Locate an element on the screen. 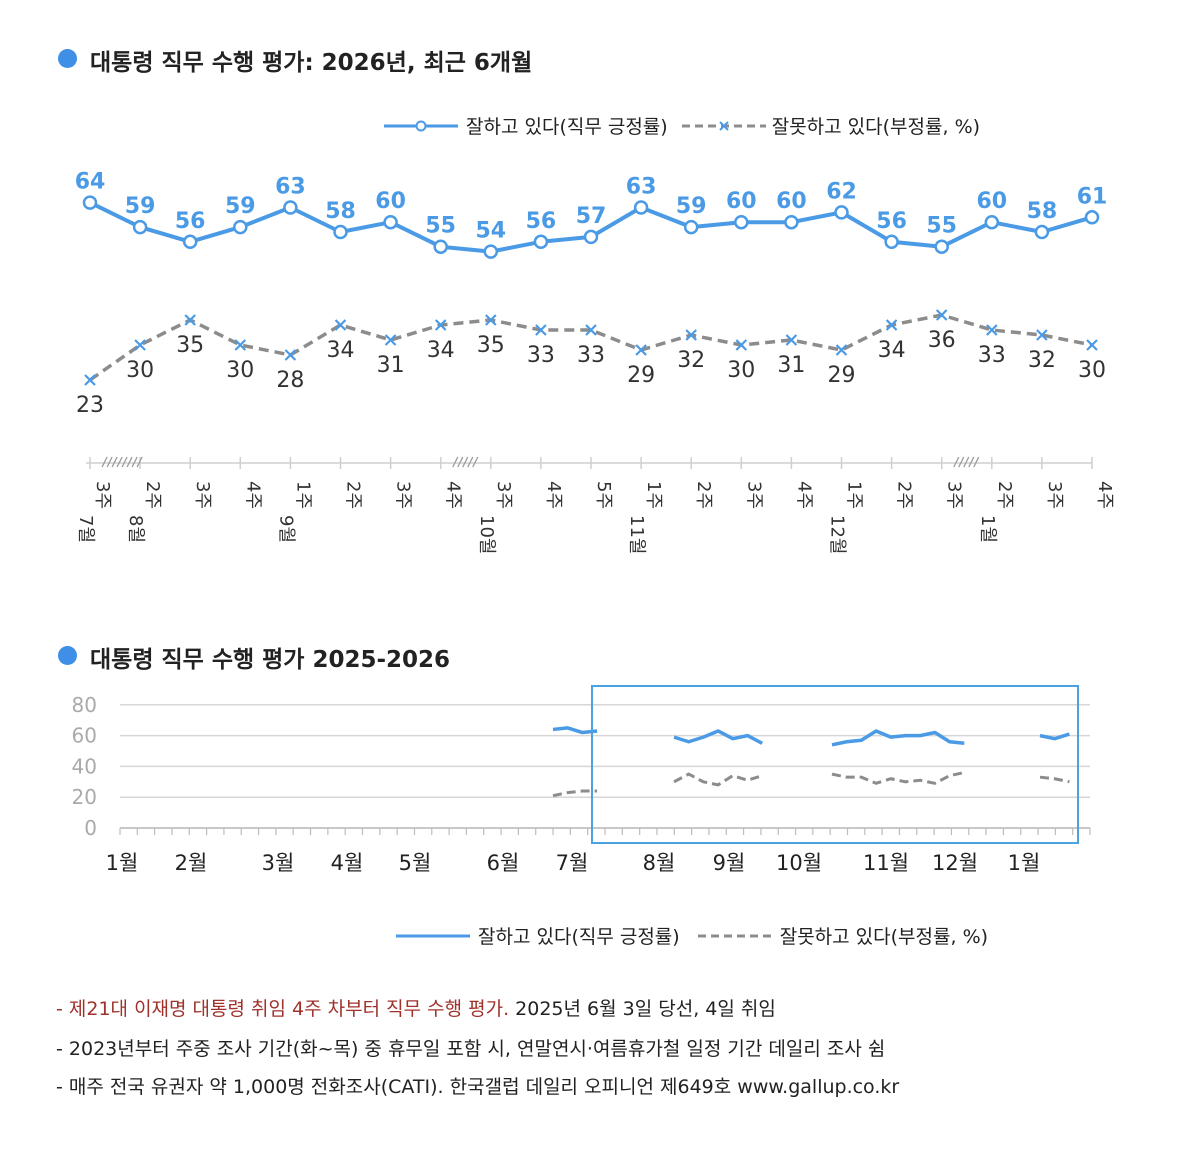 This screenshot has width=1179, height=1163. chart2-y-tick-label: 0 is located at coordinates (90, 828).